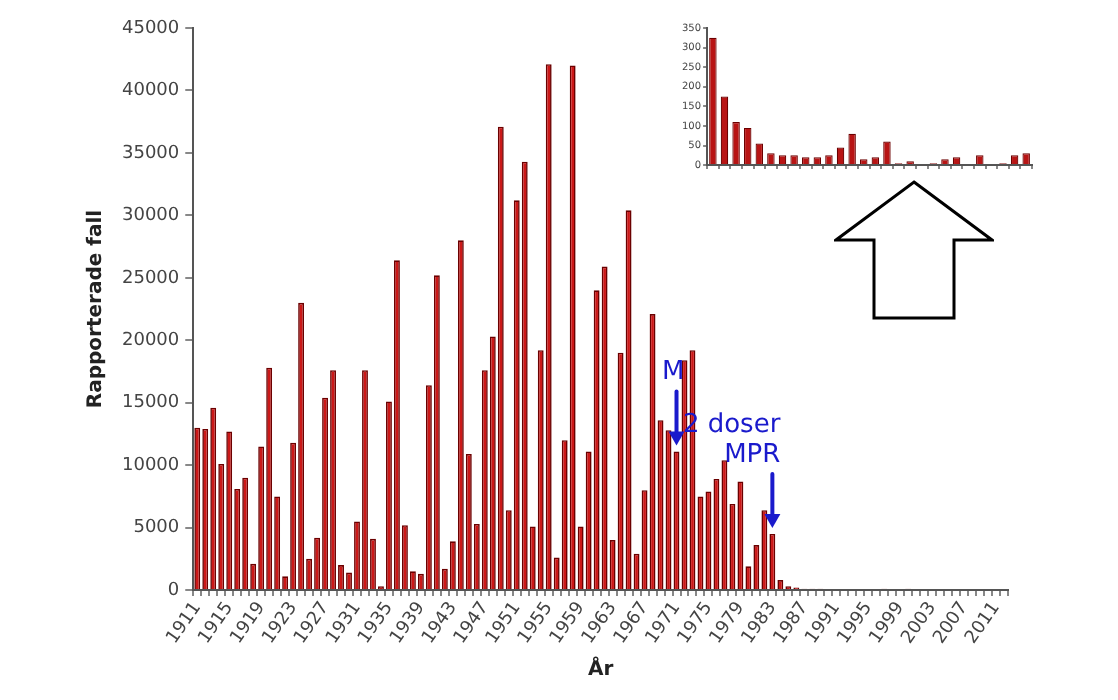 This screenshot has width=1118, height=700. What do you see at coordinates (150, 28) in the screenshot?
I see `y-tick-label: 45000` at bounding box center [150, 28].